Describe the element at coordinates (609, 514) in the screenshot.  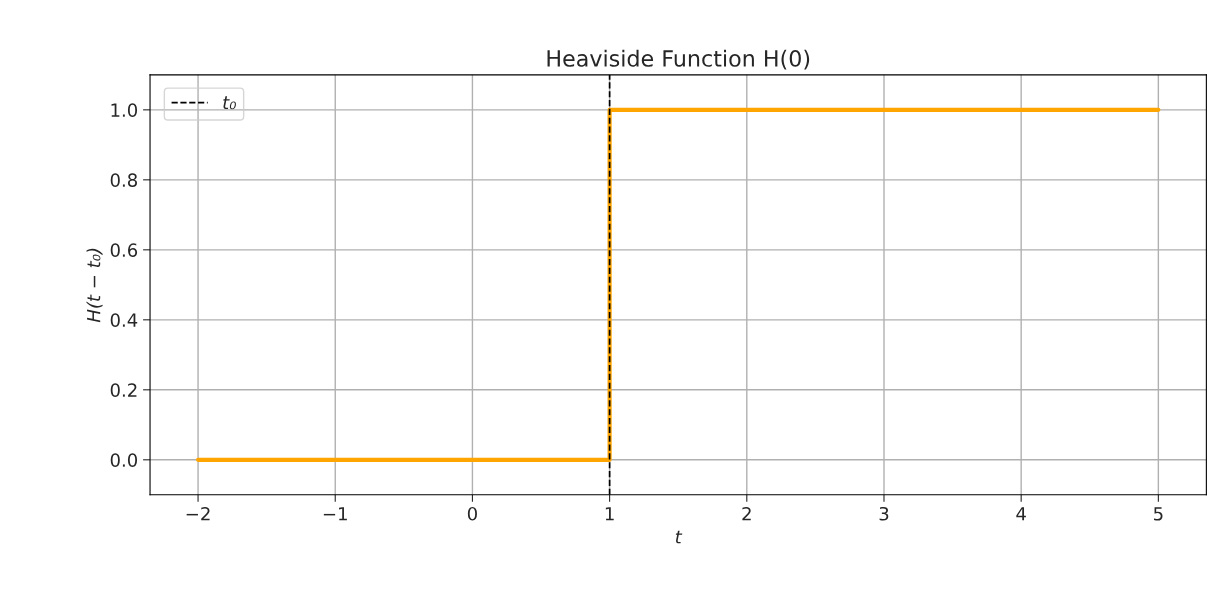
I see `x-tick-label: 1` at that location.